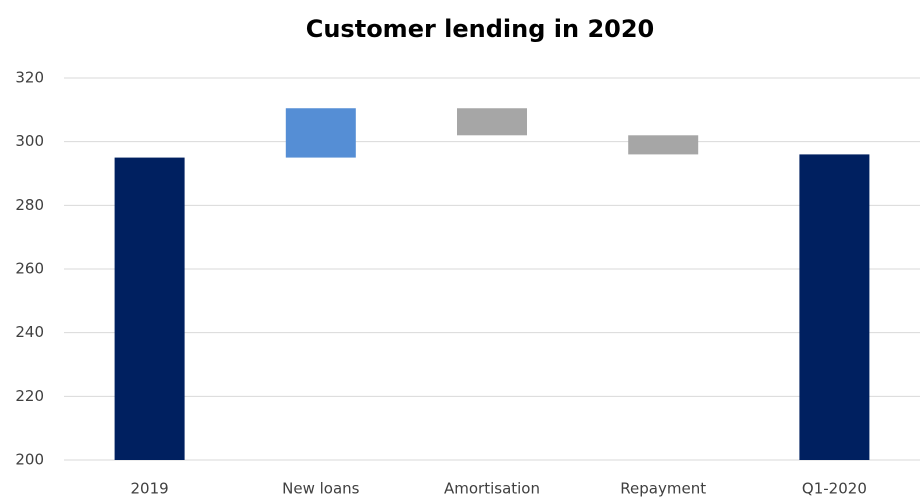 Image resolution: width=922 pixels, height=497 pixels. Describe the element at coordinates (150, 488) in the screenshot. I see `x-tick-label: 2019` at that location.